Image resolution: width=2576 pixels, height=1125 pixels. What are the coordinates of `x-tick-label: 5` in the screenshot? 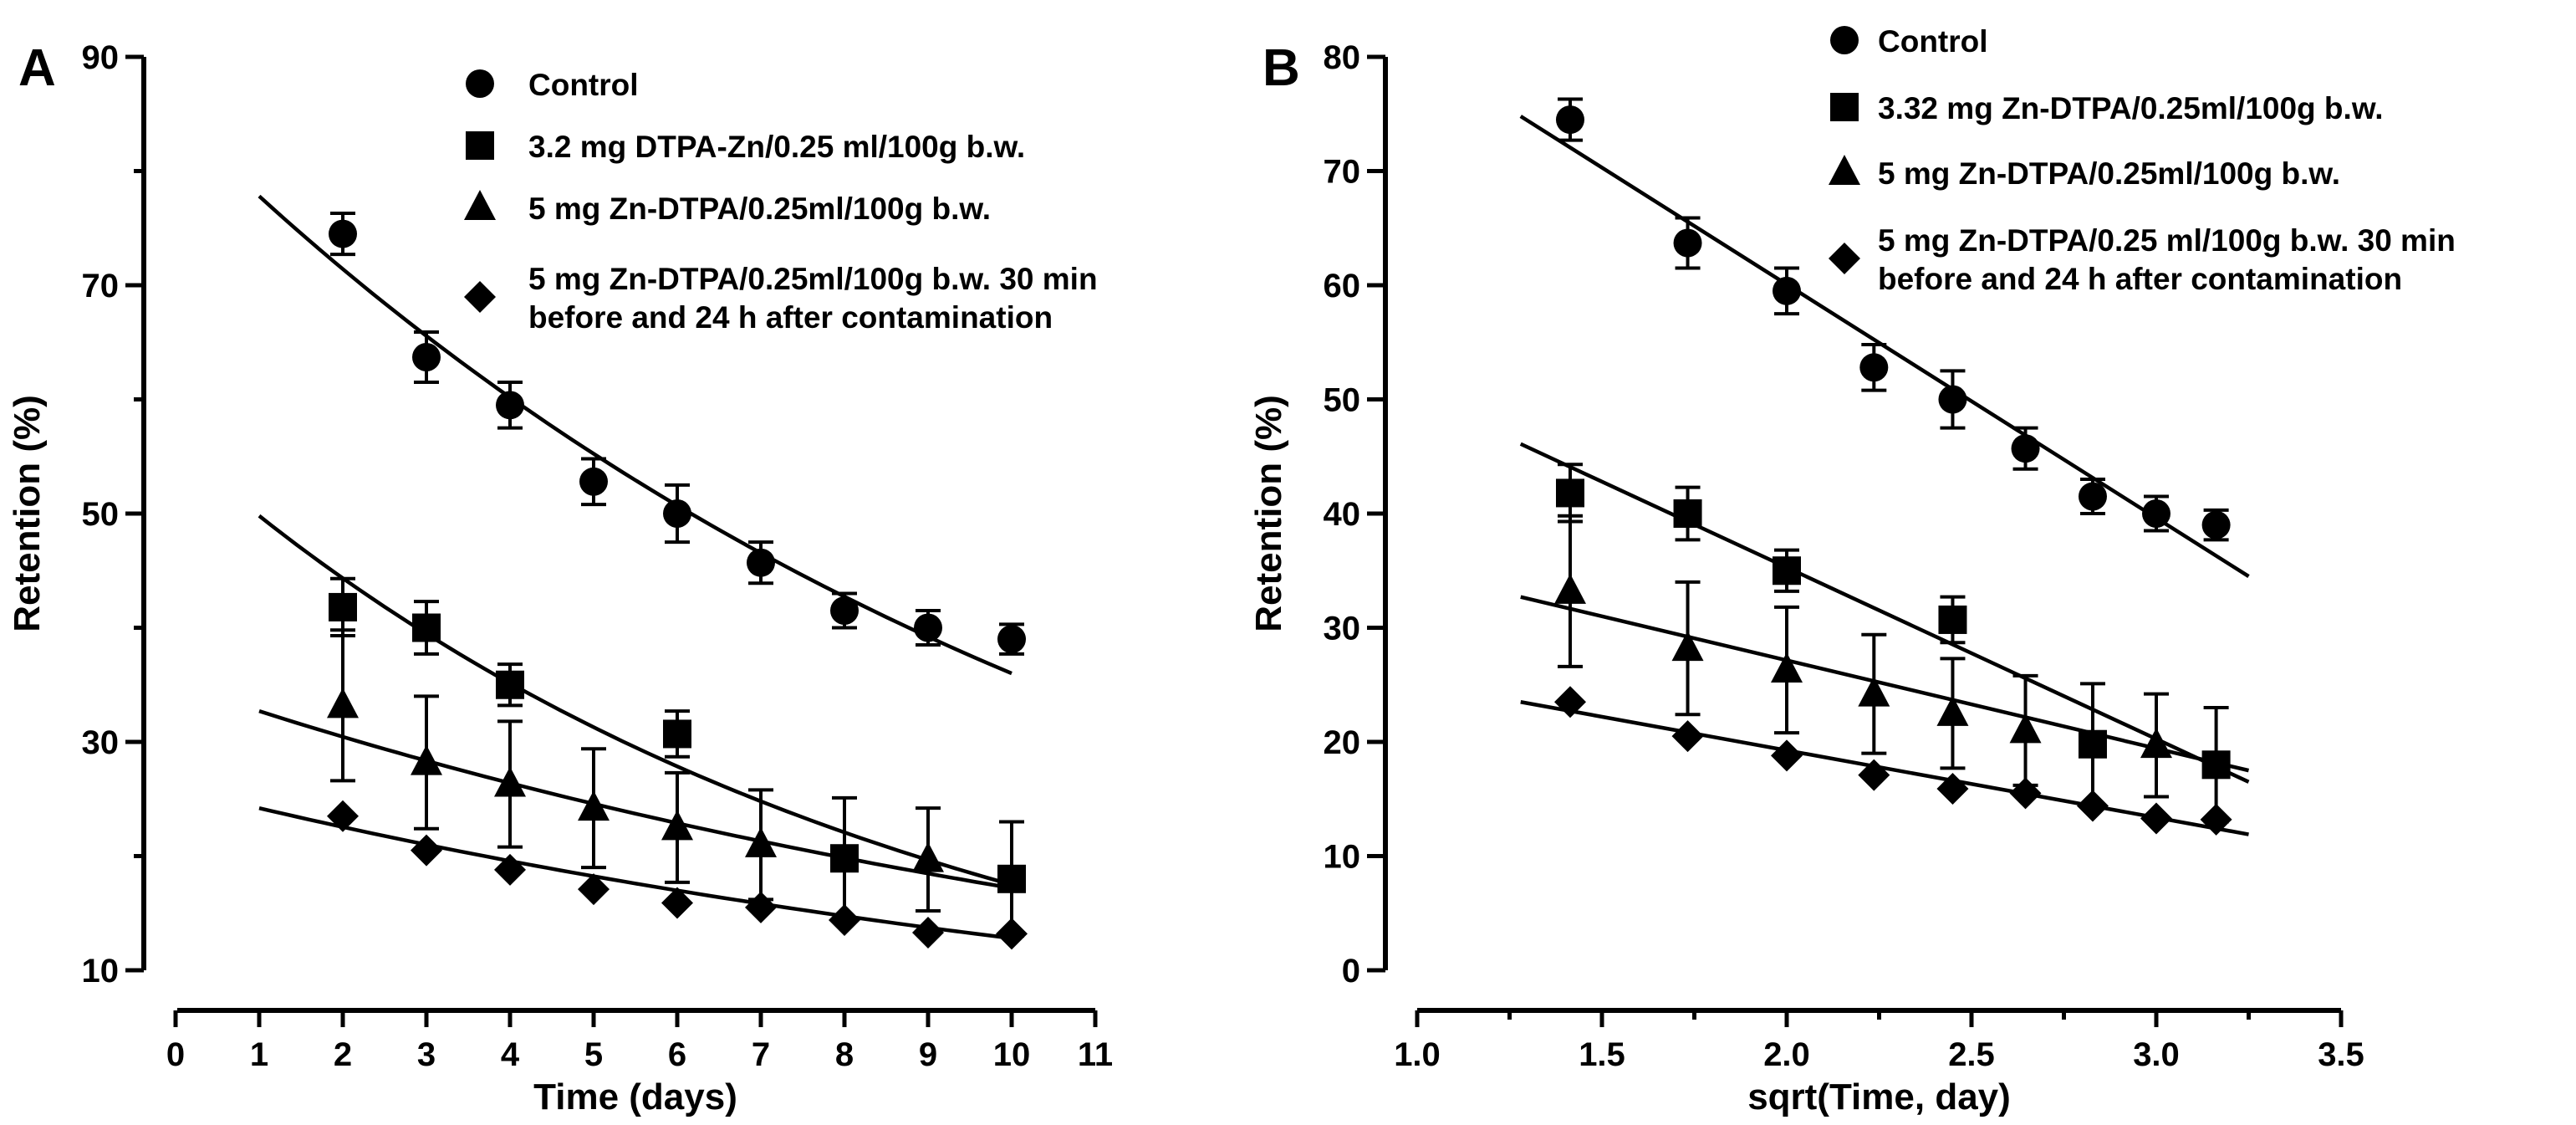 It's located at (594, 1054).